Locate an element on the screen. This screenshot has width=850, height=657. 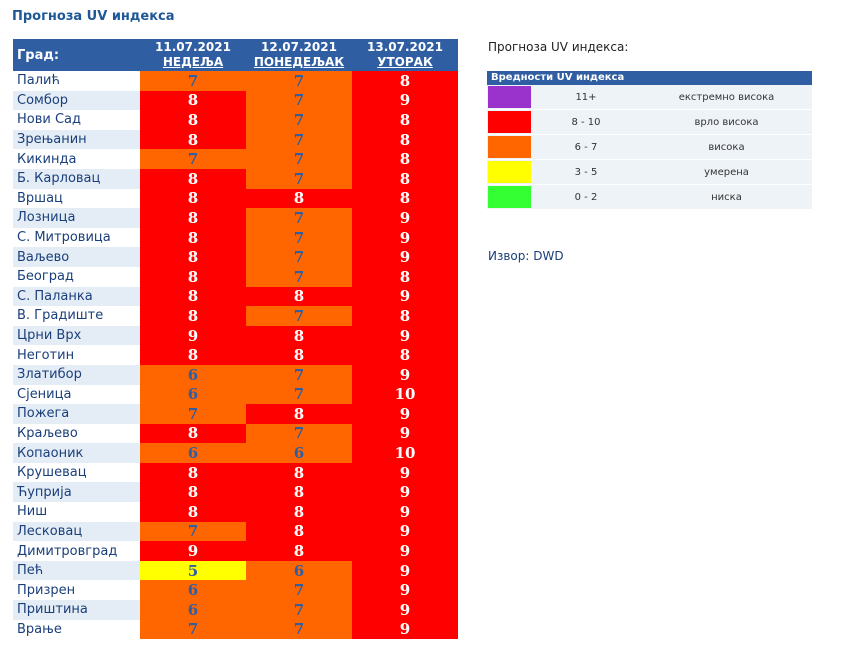
day-of-week: НЕДЕЉА is located at coordinates (193, 62).